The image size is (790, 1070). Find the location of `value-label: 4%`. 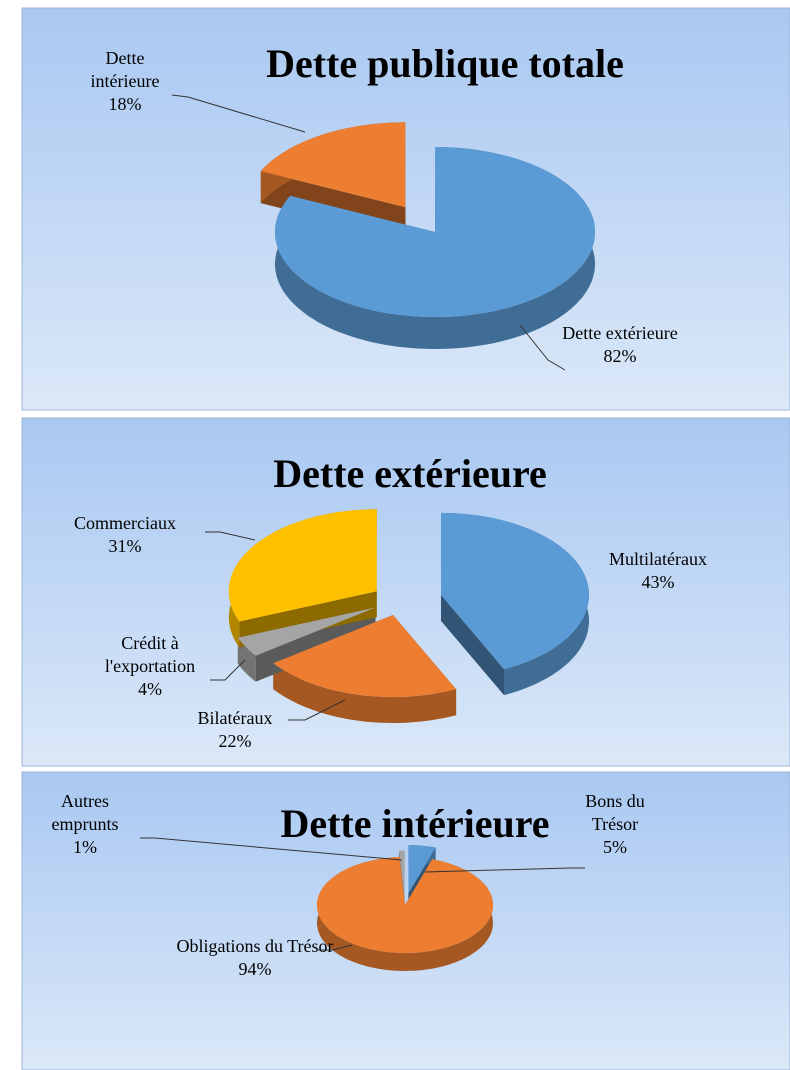

value-label: 4% is located at coordinates (150, 689).